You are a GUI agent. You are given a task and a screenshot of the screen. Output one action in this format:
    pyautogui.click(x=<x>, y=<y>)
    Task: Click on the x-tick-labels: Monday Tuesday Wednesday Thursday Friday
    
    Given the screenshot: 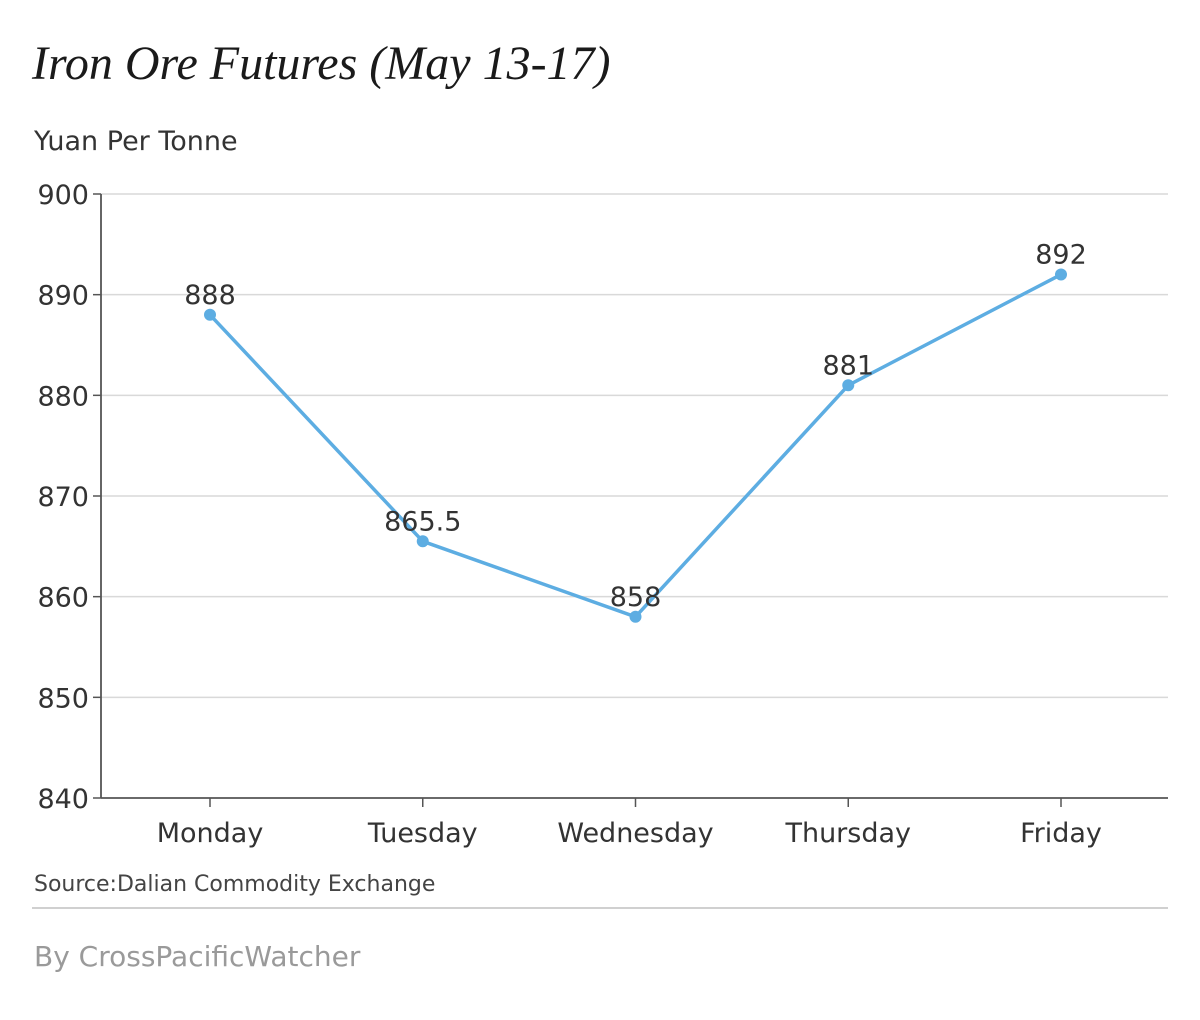 What is the action you would take?
    pyautogui.click(x=629, y=833)
    